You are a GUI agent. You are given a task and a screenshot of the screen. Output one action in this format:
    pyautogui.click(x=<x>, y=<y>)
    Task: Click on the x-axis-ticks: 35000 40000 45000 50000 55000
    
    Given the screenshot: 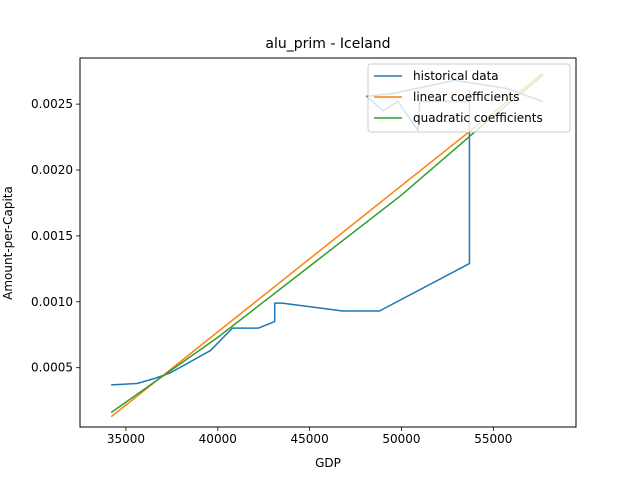 What is the action you would take?
    pyautogui.click(x=309, y=436)
    